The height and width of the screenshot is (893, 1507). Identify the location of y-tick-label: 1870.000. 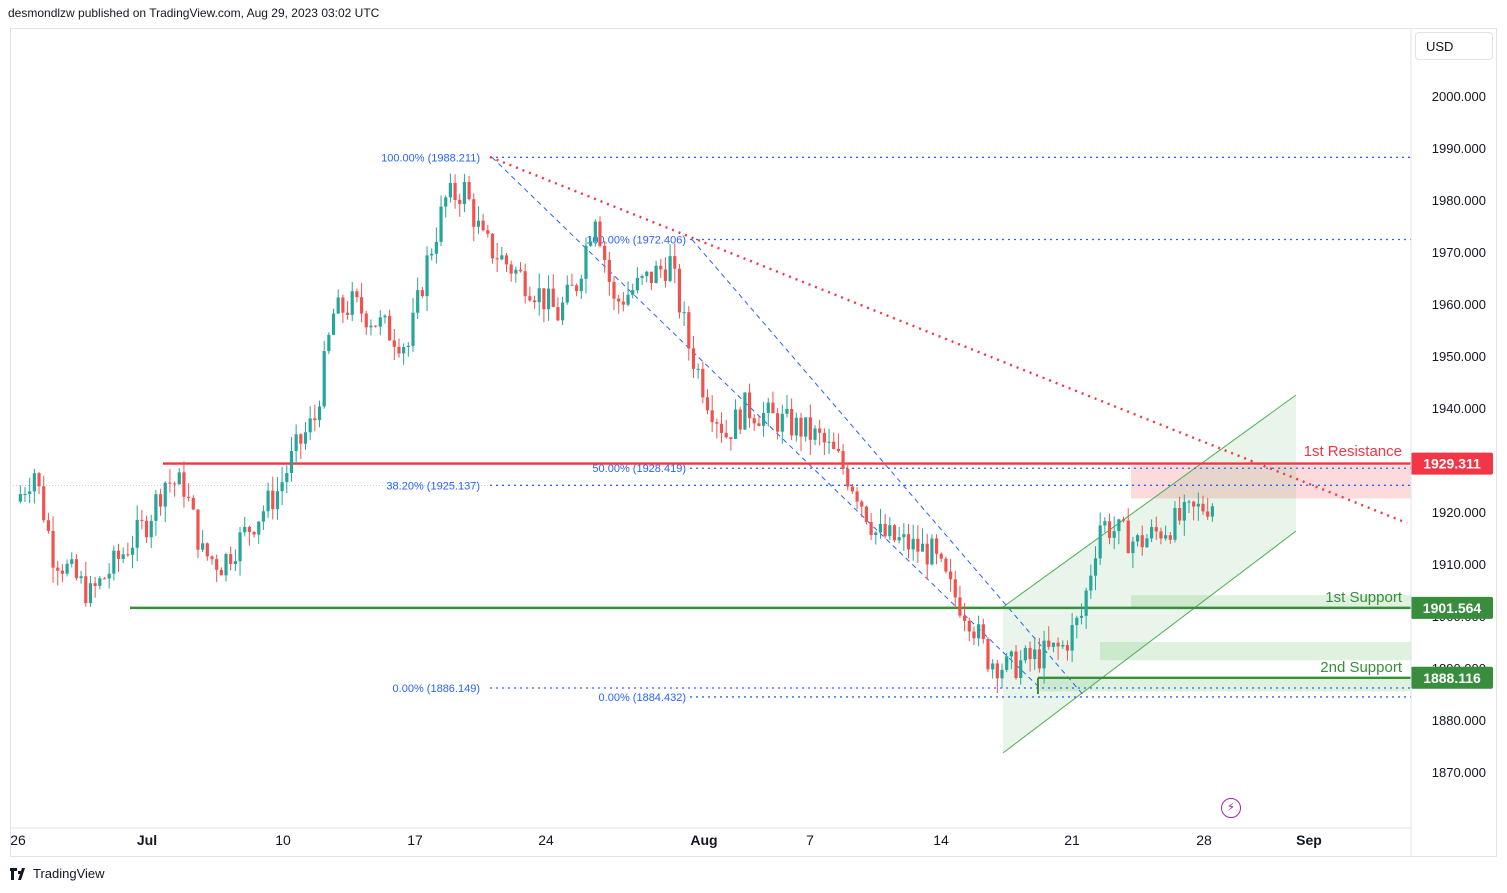
(1459, 772).